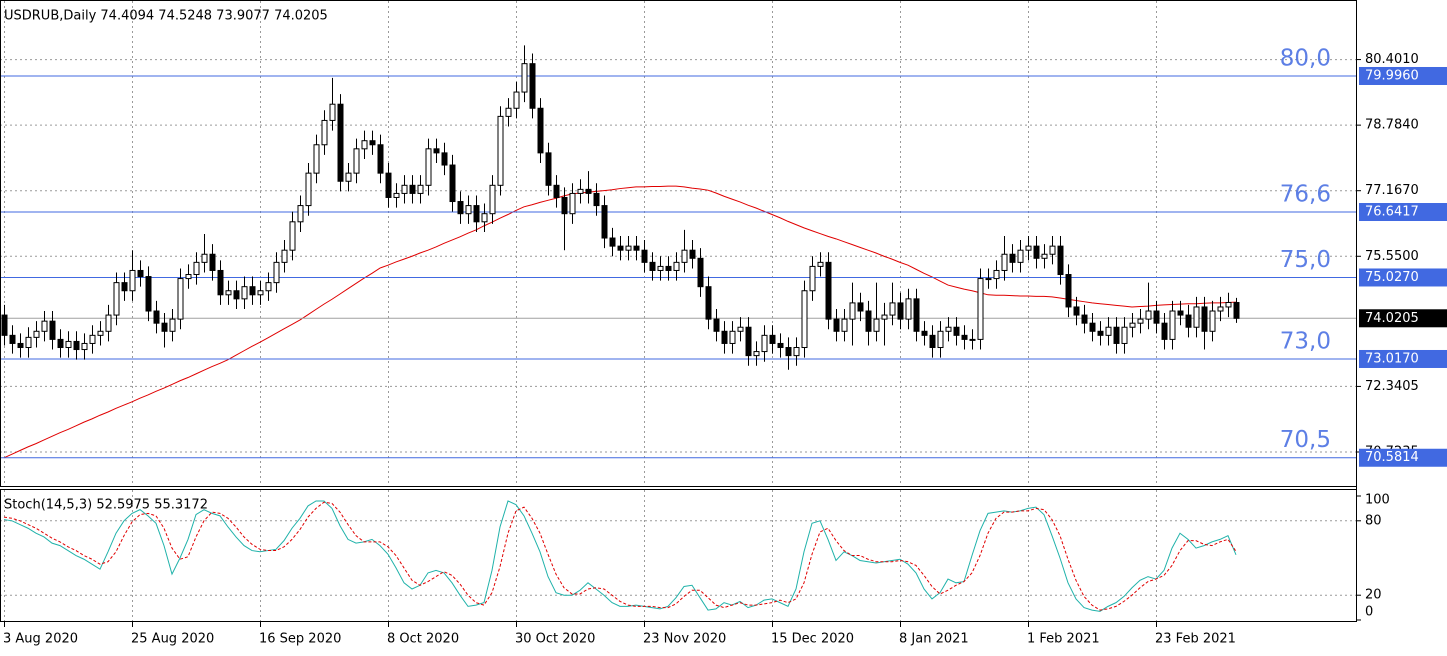 Image resolution: width=1447 pixels, height=656 pixels. I want to click on x-tick-label: 30 Oct 2020, so click(555, 639).